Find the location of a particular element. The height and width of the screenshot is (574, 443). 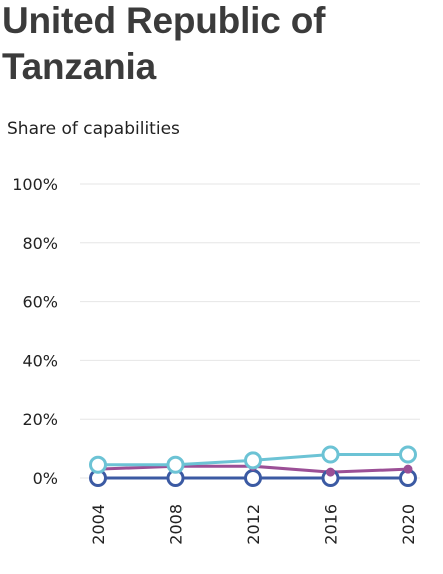

y-tick-label-60: 60% is located at coordinates (40, 302).